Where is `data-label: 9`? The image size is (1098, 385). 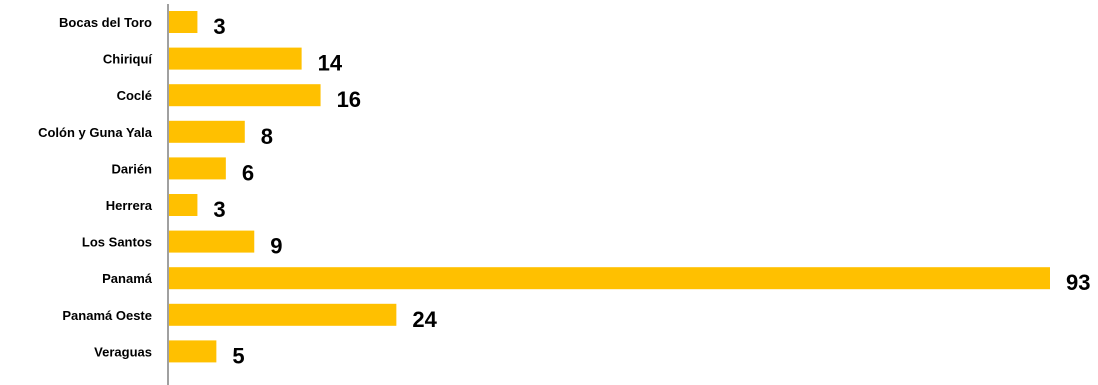 data-label: 9 is located at coordinates (276, 246).